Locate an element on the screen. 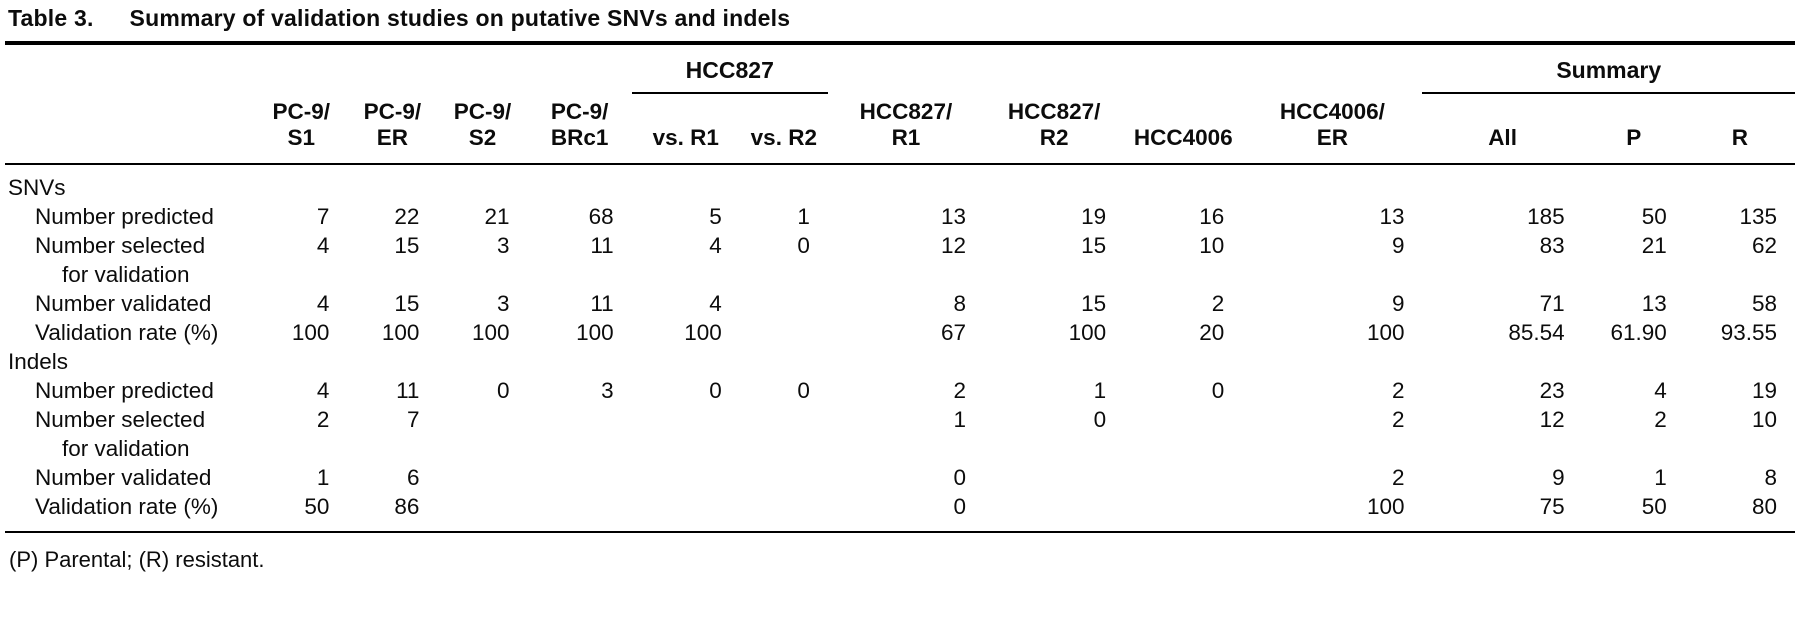 Image resolution: width=1800 pixels, height=625 pixels. column-header-line: vs. R1 is located at coordinates (685, 137).